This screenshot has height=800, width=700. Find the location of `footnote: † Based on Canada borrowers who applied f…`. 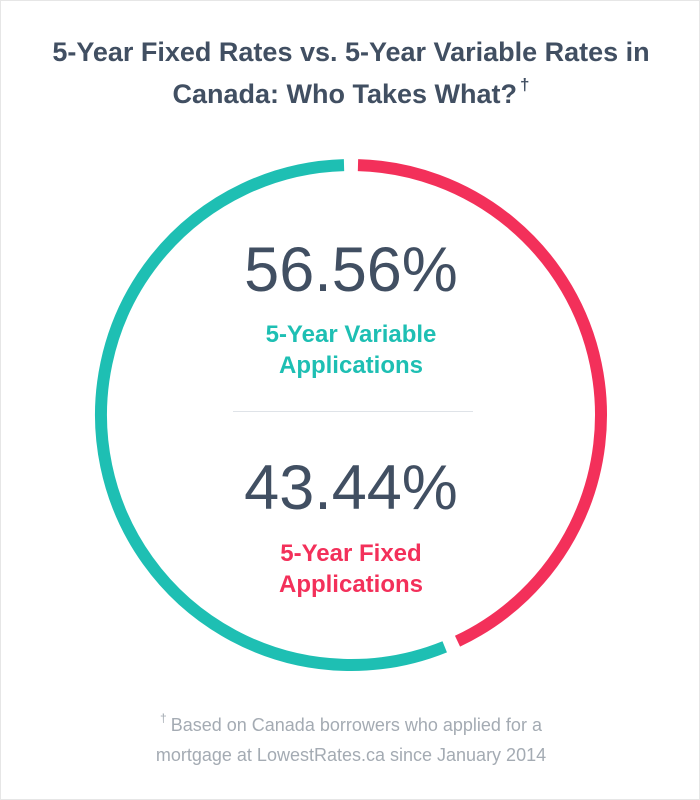

footnote: † Based on Canada borrowers who applied f… is located at coordinates (351, 737).